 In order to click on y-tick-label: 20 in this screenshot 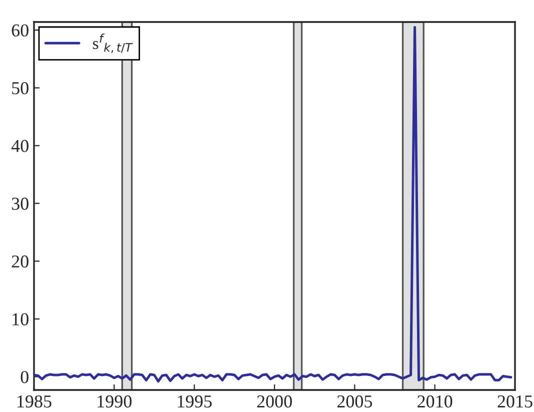, I will do `click(20, 261)`.